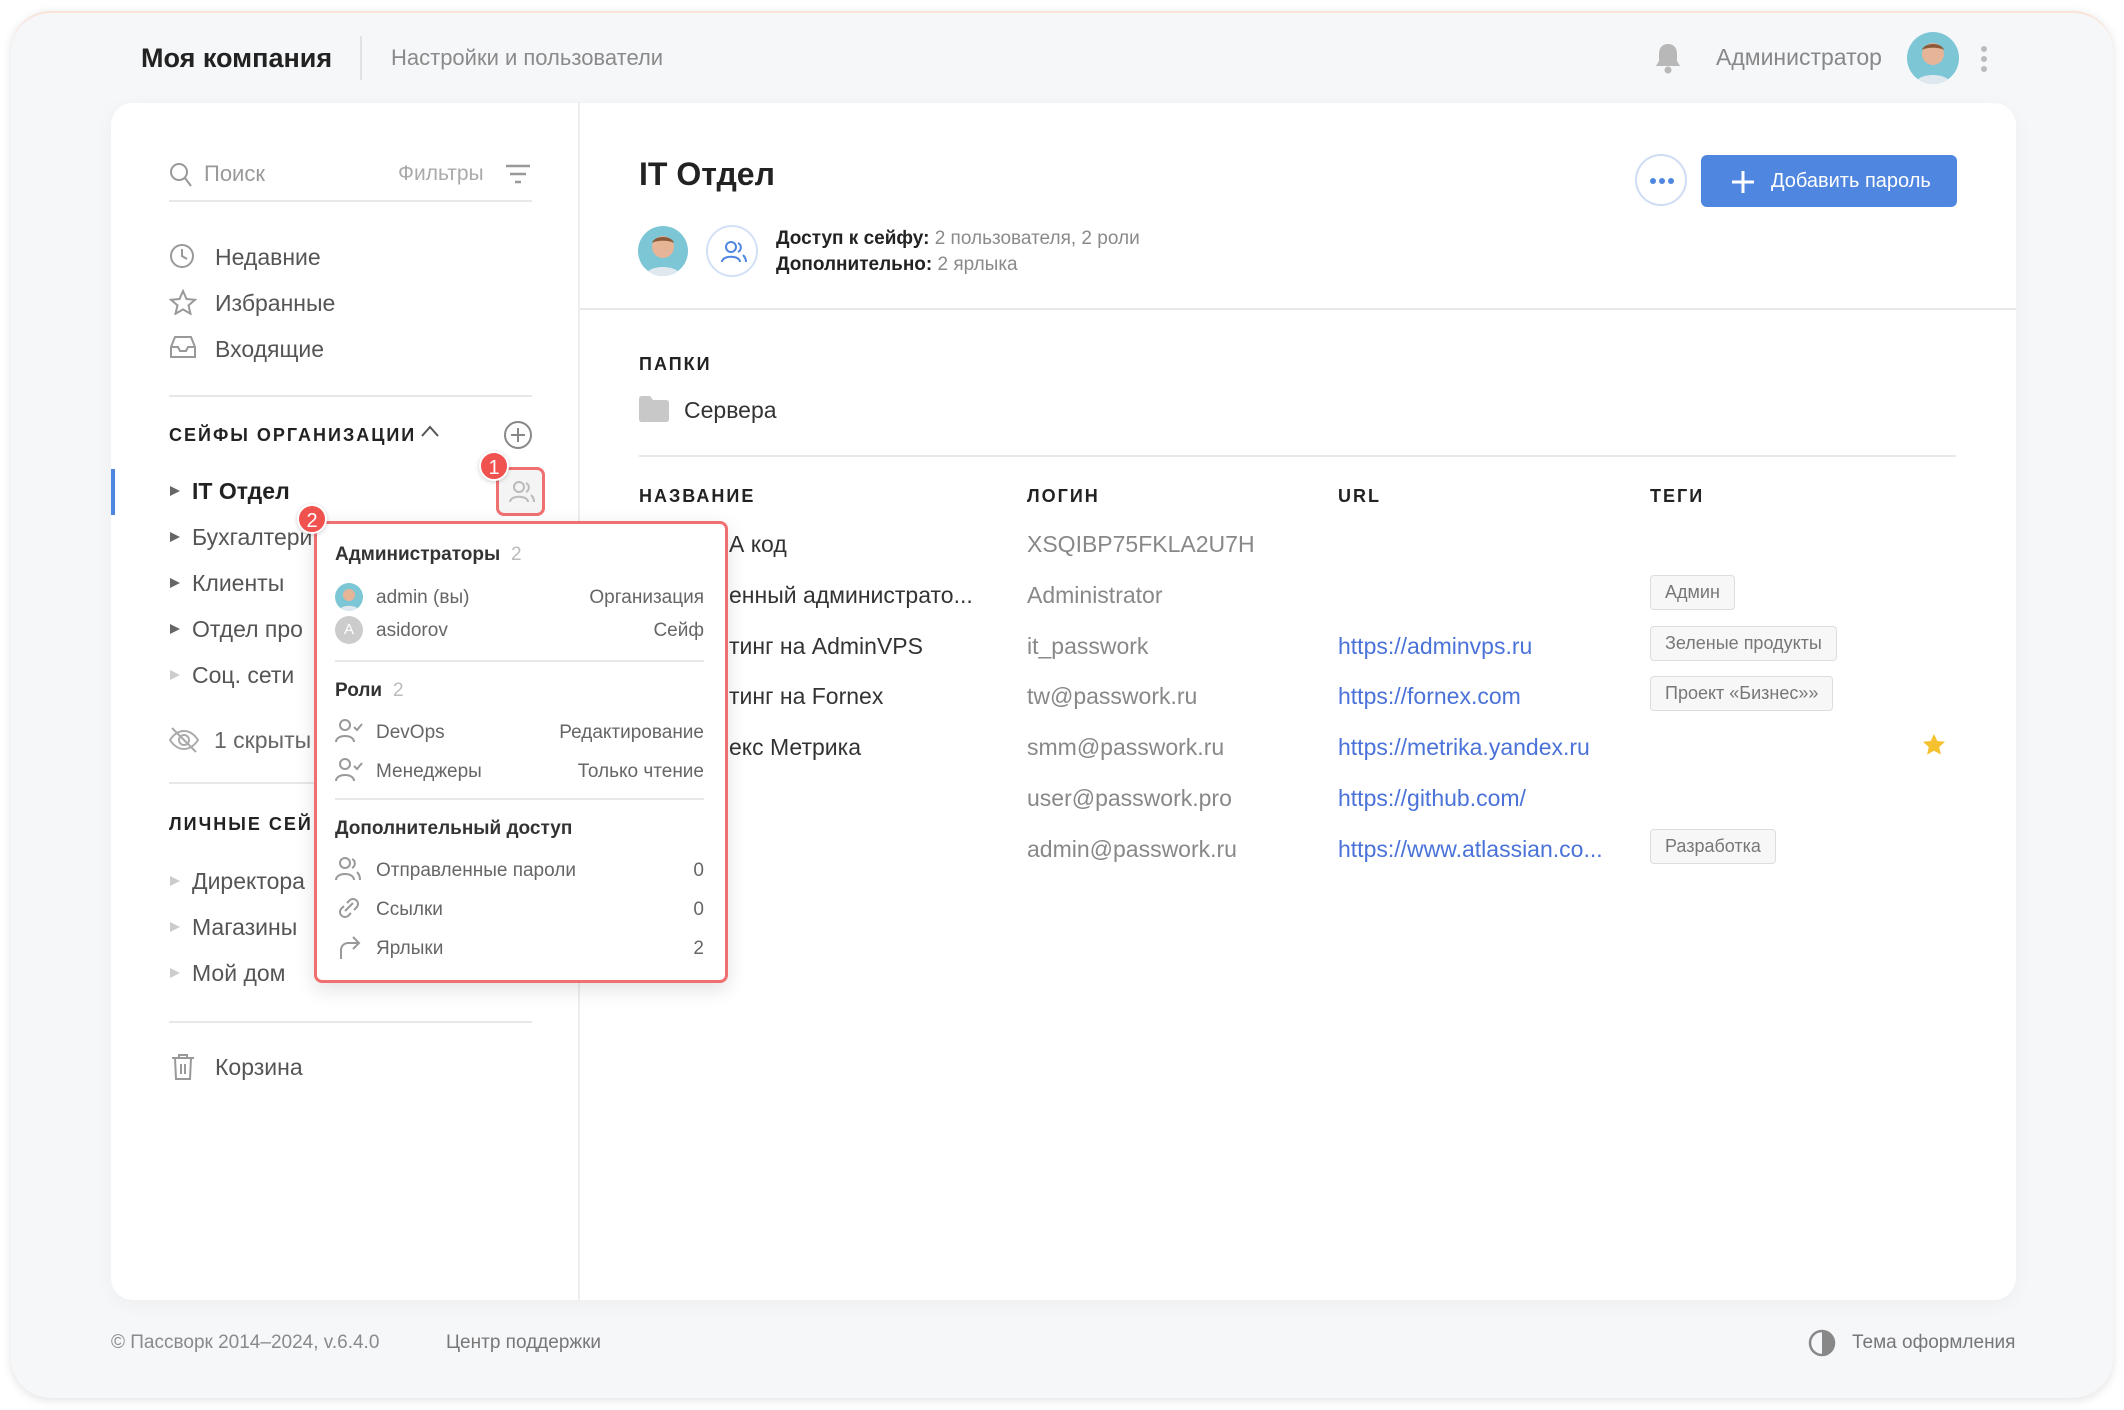  Describe the element at coordinates (359, 690) in the screenshot. I see `roles-title: Роли` at that location.